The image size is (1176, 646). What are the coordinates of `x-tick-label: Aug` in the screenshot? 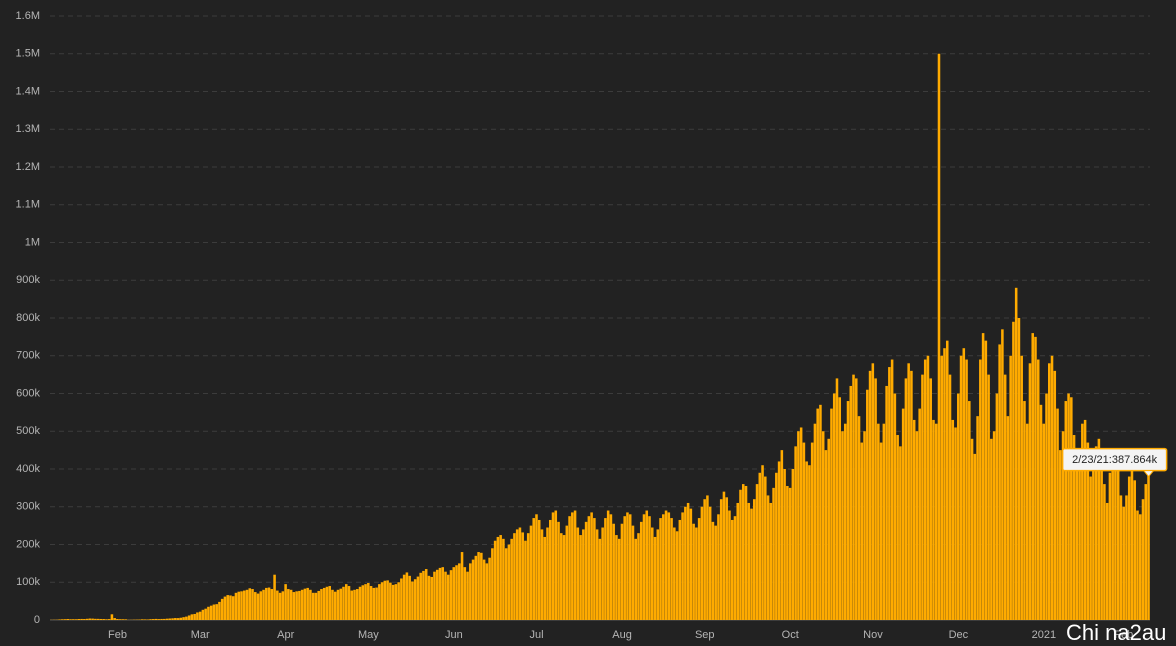 It's located at (622, 635).